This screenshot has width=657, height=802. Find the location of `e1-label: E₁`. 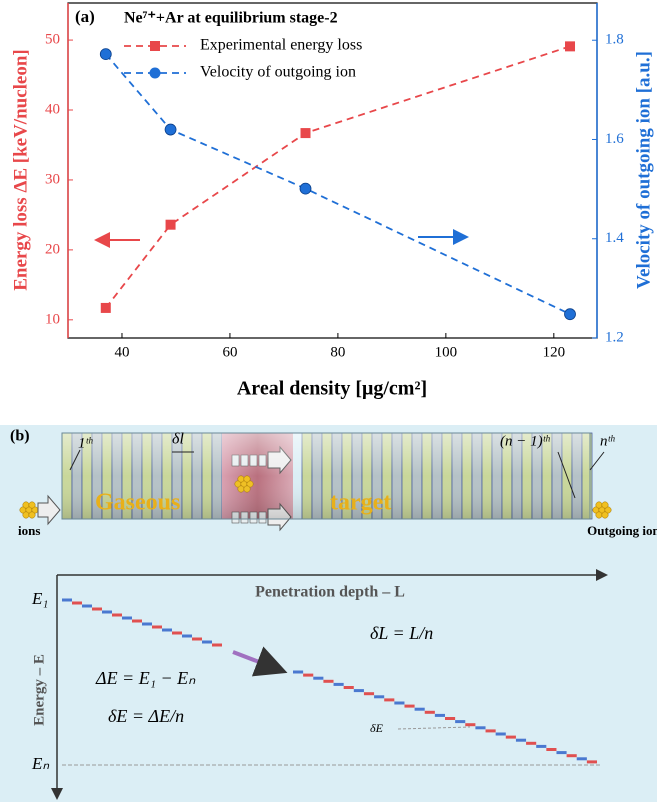

e1-label: E₁ is located at coordinates (39, 598).